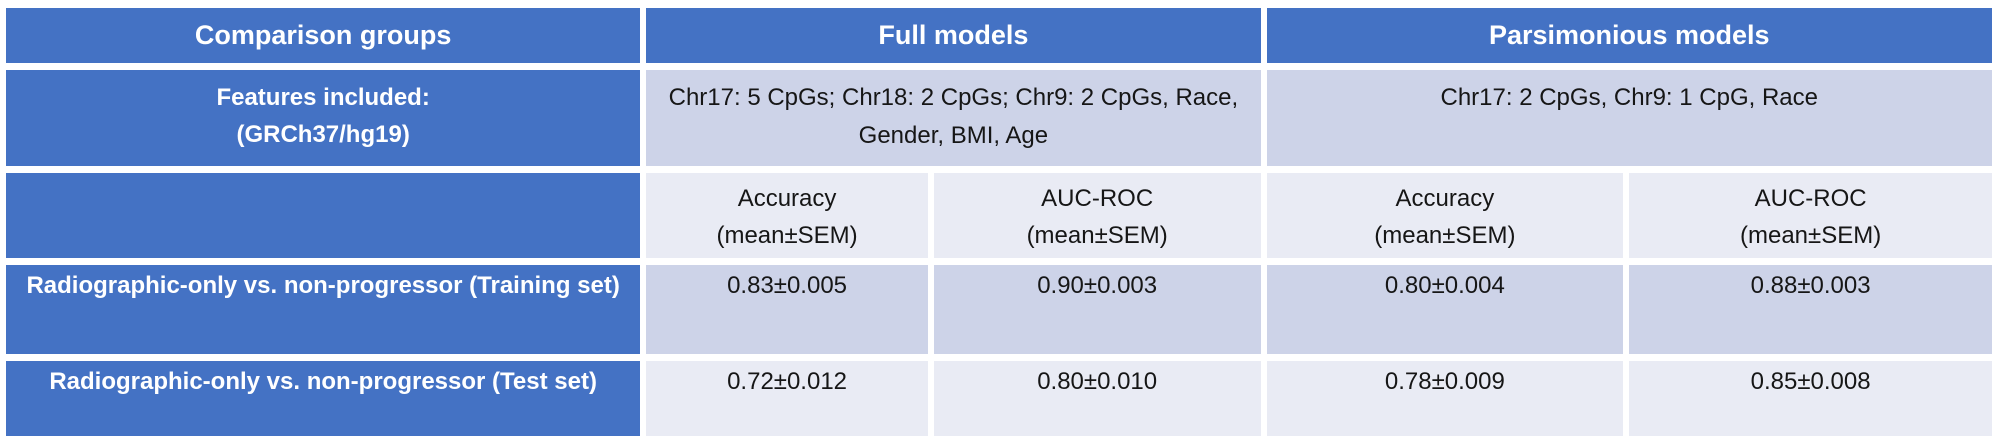 This screenshot has height=443, width=2000. What do you see at coordinates (787, 398) in the screenshot?
I see `value-full-accuracy-test: 0.72±0.012` at bounding box center [787, 398].